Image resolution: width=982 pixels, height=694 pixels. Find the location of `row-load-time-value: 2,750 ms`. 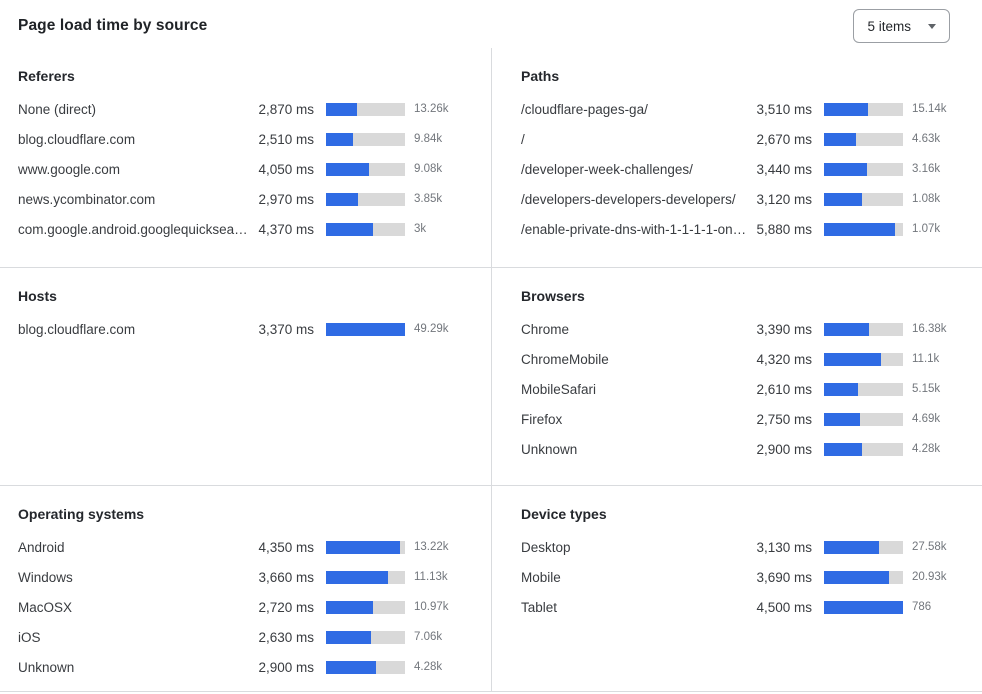

row-load-time-value: 2,750 ms is located at coordinates (784, 419).